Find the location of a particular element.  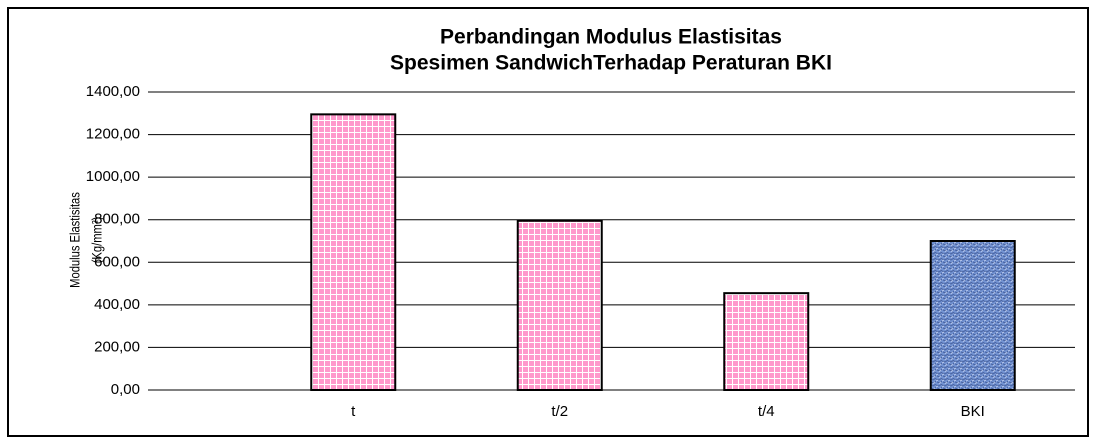

x-tick-label: t is located at coordinates (353, 411).